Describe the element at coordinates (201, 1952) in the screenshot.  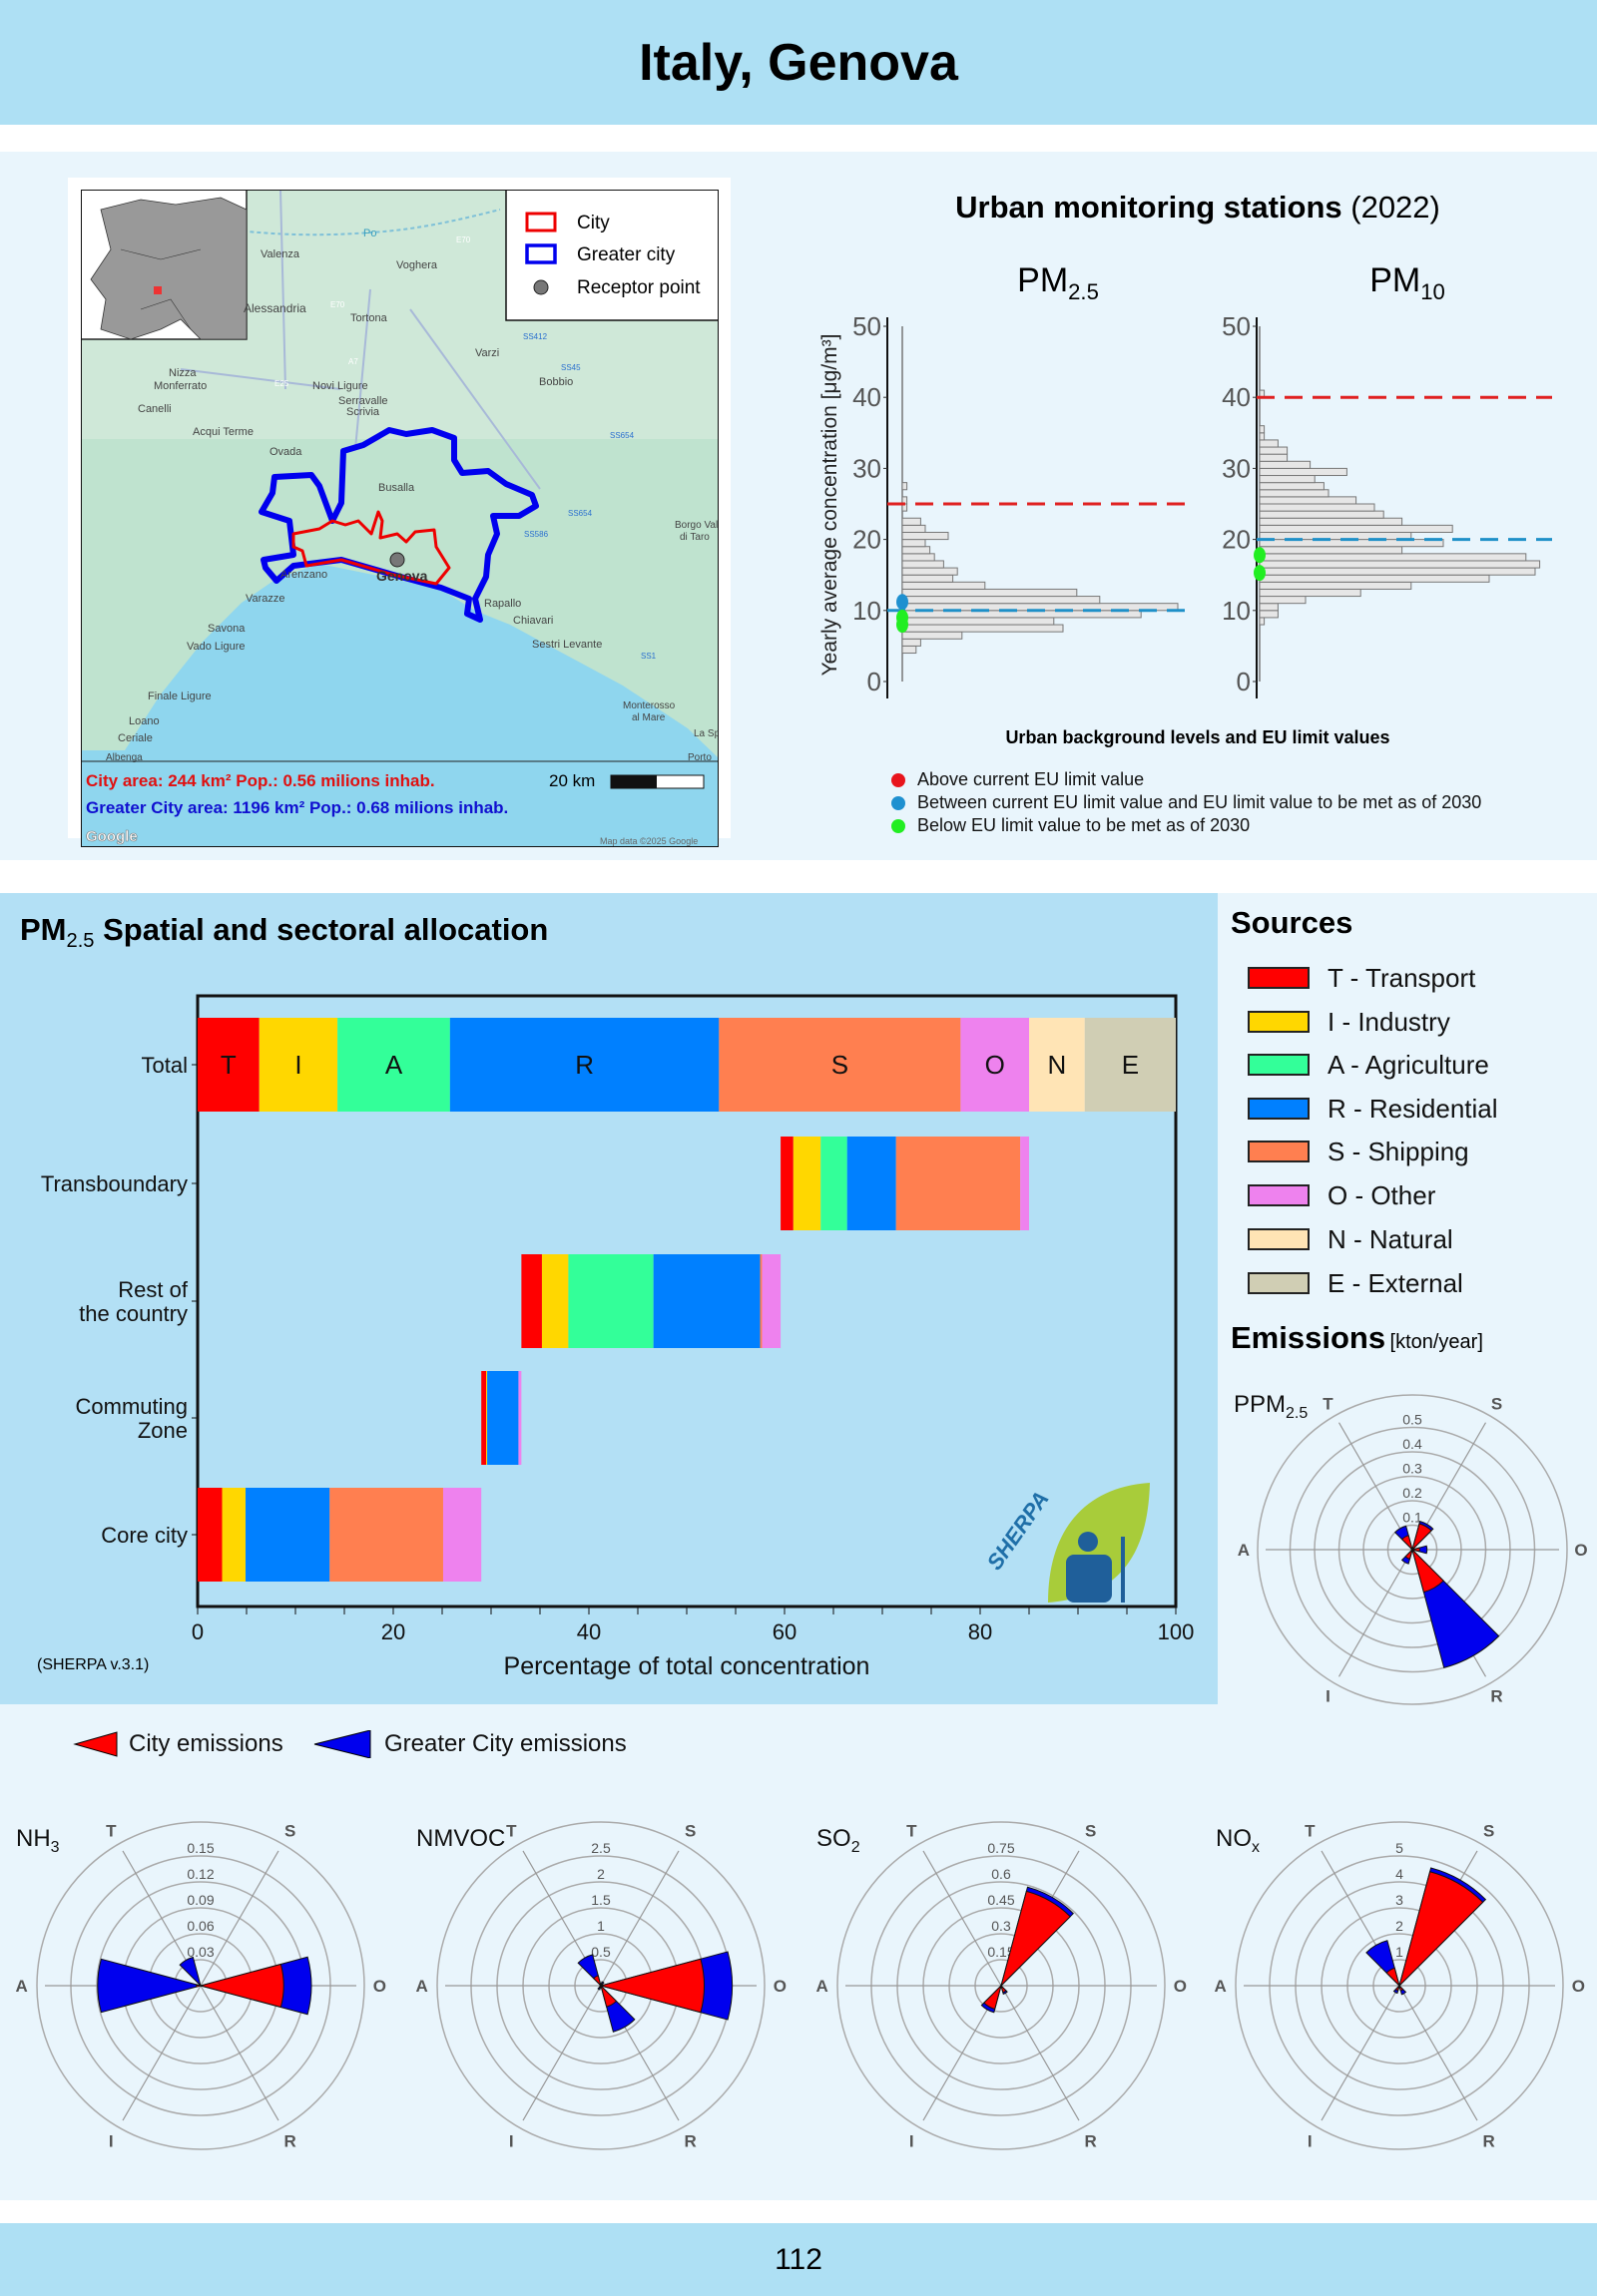
I see `ring-label: 0.03` at that location.